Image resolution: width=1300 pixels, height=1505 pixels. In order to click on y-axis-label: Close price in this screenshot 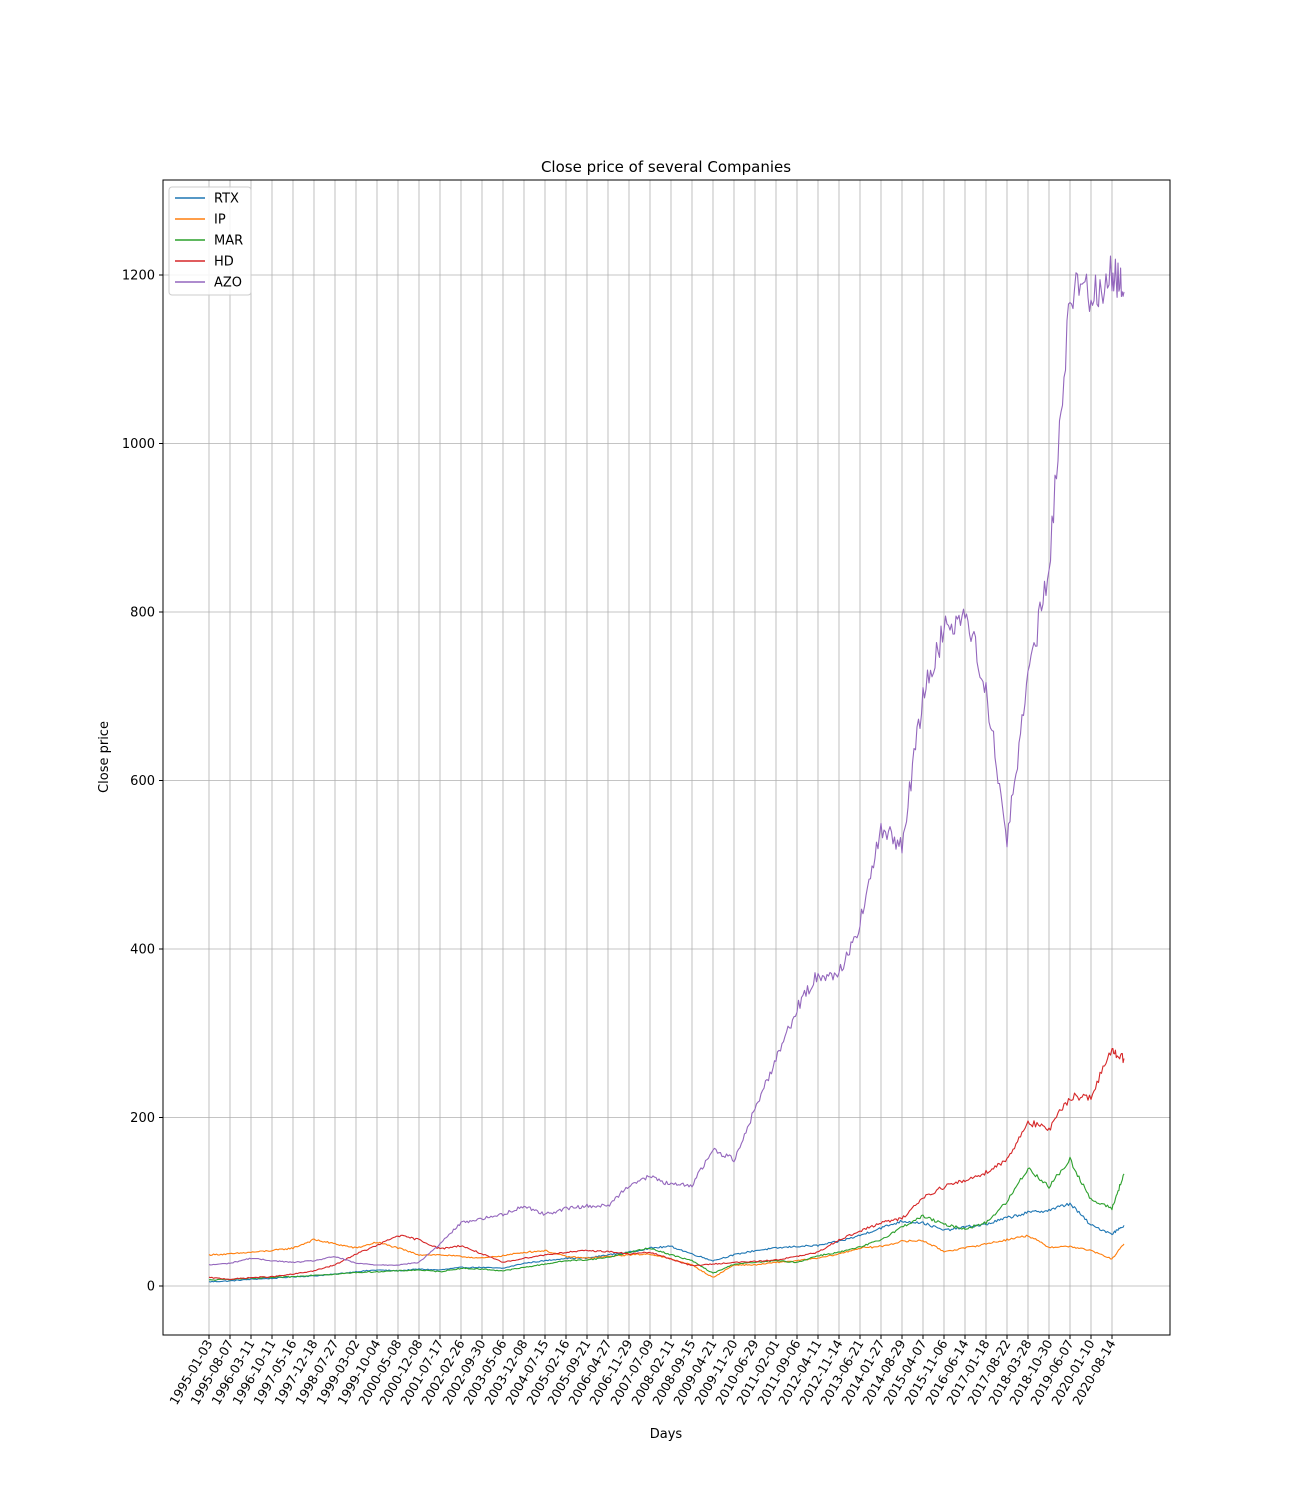, I will do `click(104, 757)`.